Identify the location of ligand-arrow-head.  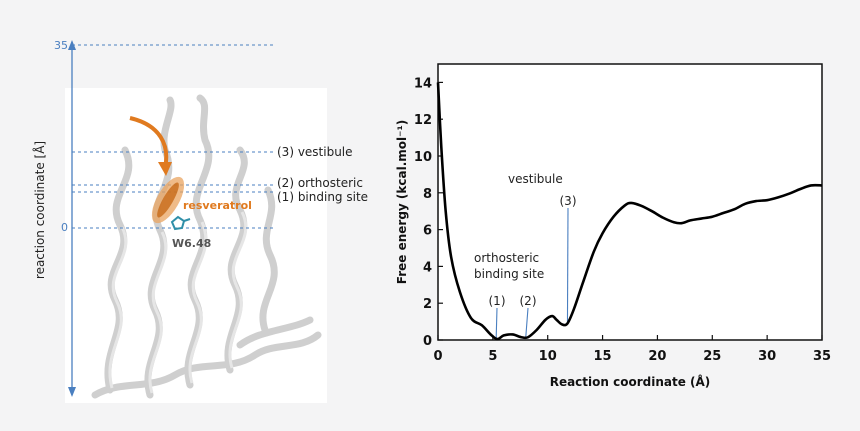
(165, 169).